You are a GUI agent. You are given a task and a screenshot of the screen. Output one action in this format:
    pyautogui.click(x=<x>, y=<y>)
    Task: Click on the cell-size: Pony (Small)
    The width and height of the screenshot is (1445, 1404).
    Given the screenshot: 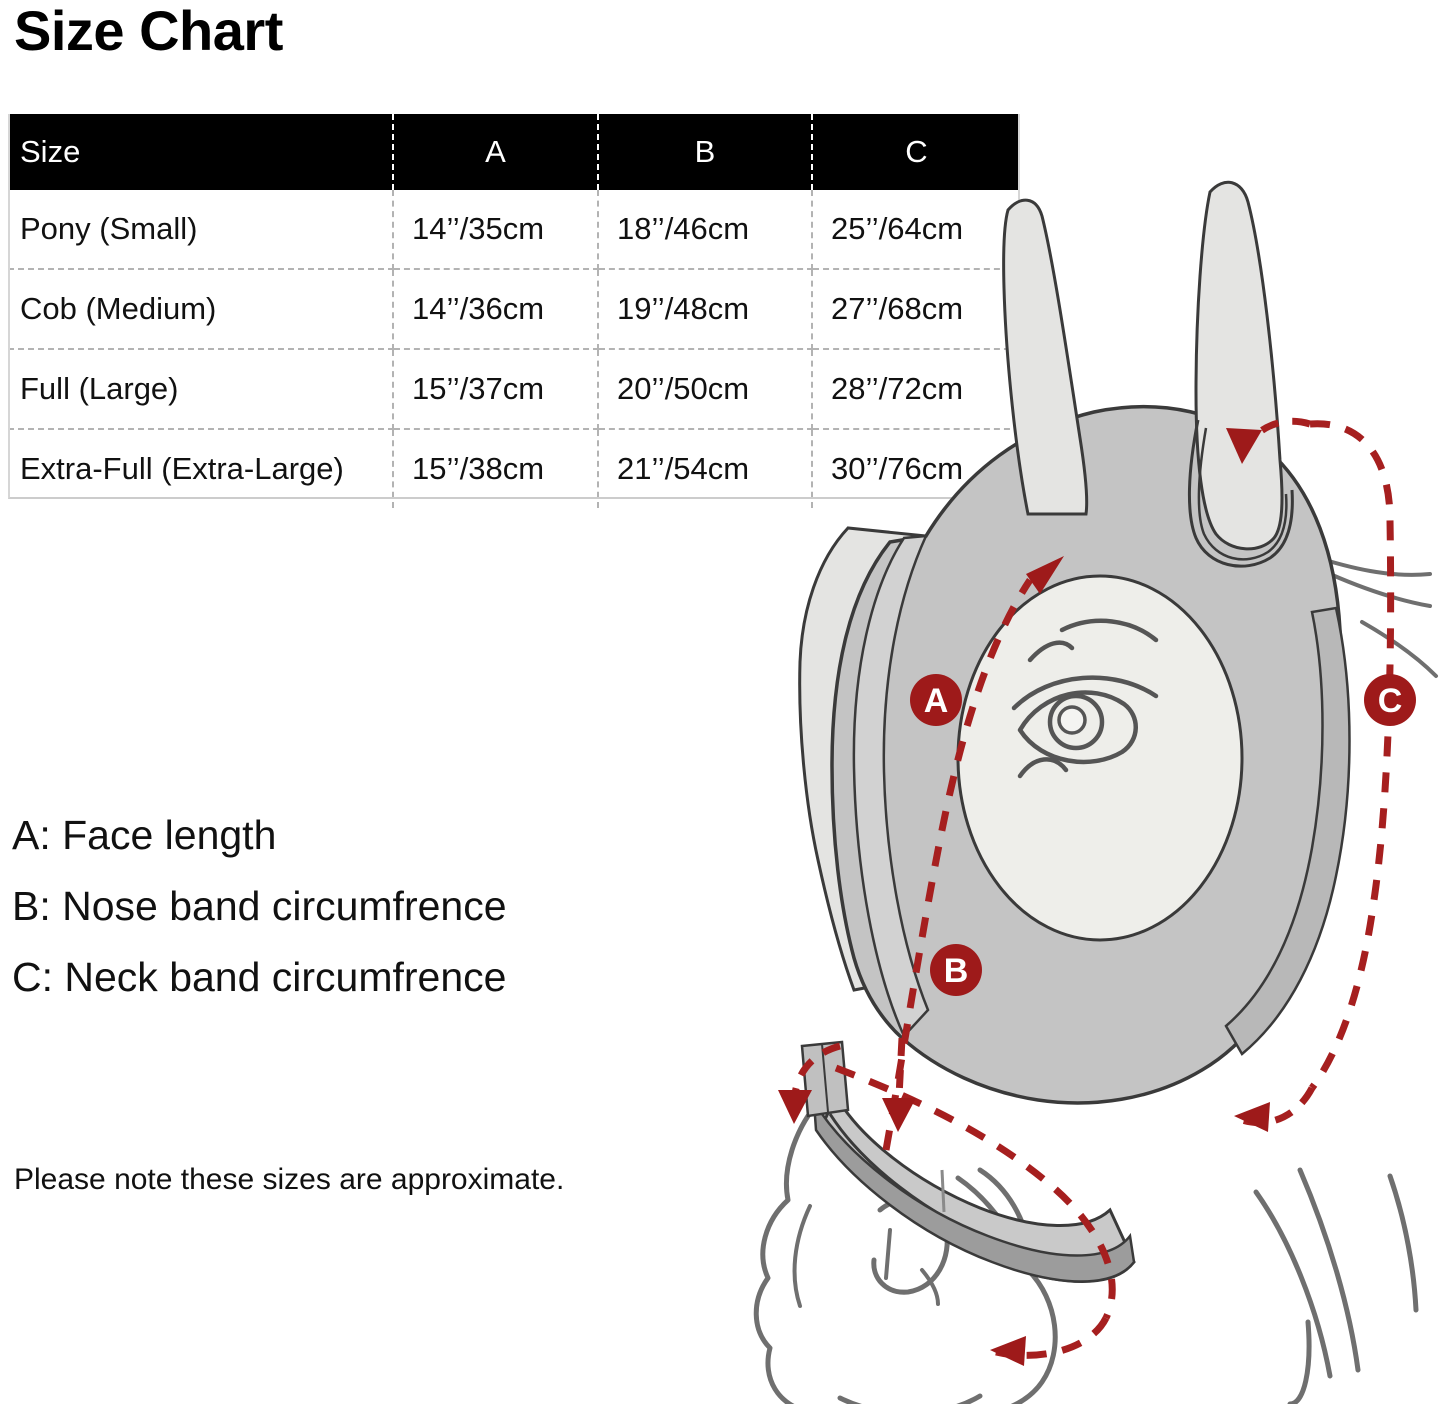 What is the action you would take?
    pyautogui.click(x=201, y=230)
    